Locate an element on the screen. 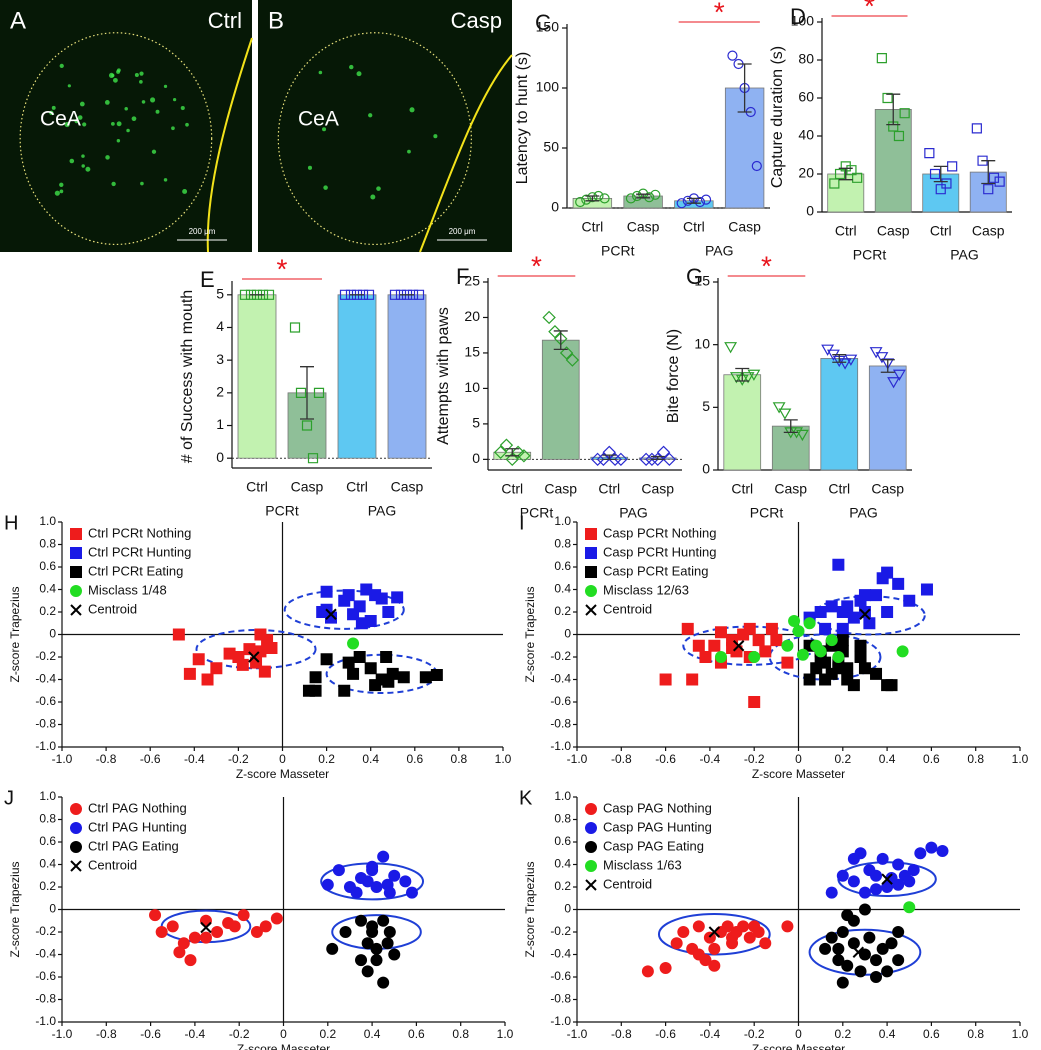  y-tick-label: 0.8 is located at coordinates (47, 544).